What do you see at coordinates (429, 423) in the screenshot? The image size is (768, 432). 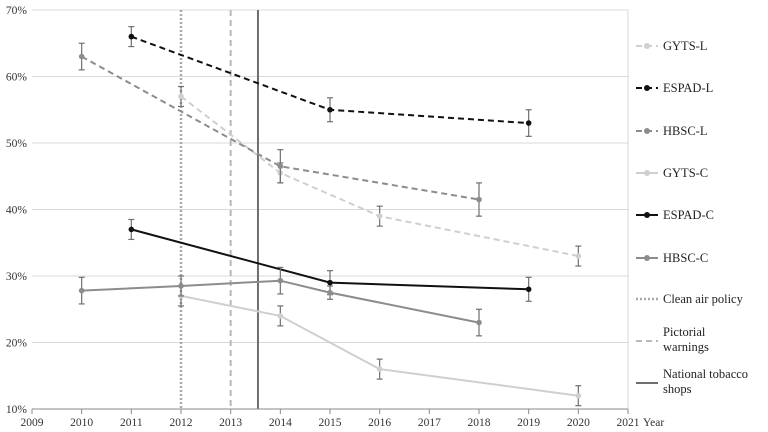 I see `x-tick-label: 2017` at bounding box center [429, 423].